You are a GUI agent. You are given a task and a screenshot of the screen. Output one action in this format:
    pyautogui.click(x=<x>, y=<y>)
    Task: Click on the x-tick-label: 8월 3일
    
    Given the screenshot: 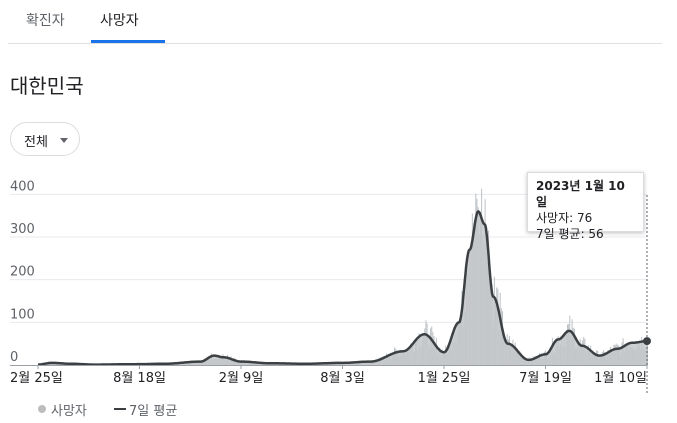 What is the action you would take?
    pyautogui.click(x=342, y=378)
    